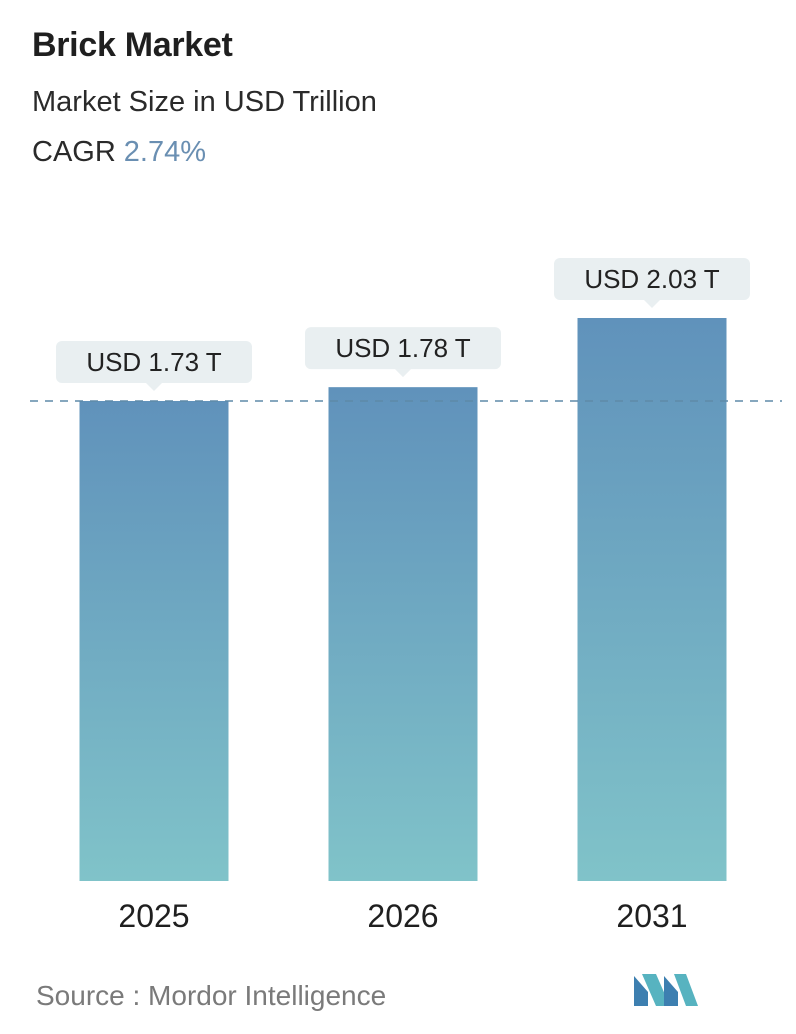 The image size is (796, 1034). I want to click on value-labels-group: USD 1.73 T USD 1.78 T USD 2.03 T, so click(403, 324).